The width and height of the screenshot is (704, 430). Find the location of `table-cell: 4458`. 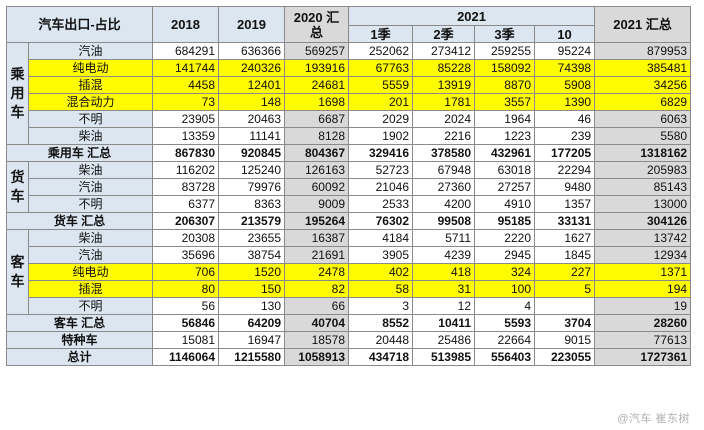

table-cell: 4458 is located at coordinates (185, 85).